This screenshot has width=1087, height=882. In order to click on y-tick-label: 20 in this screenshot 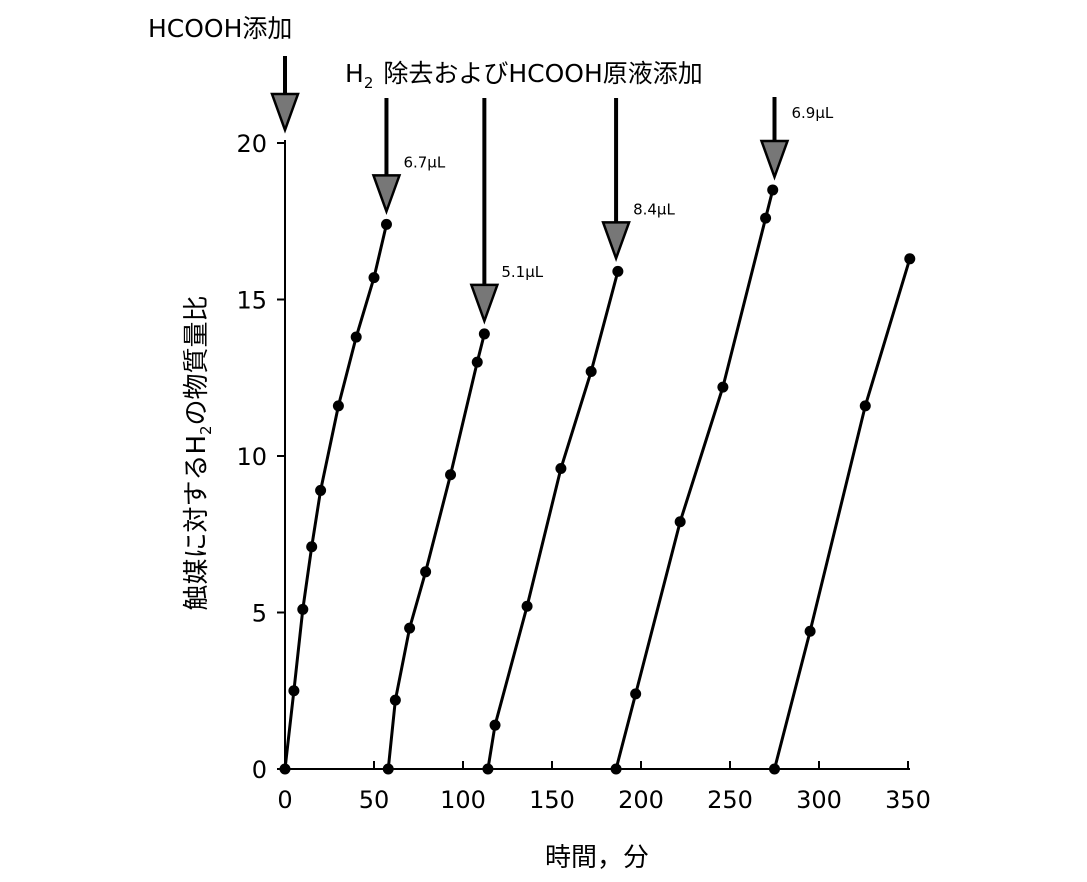, I will do `click(251, 144)`.